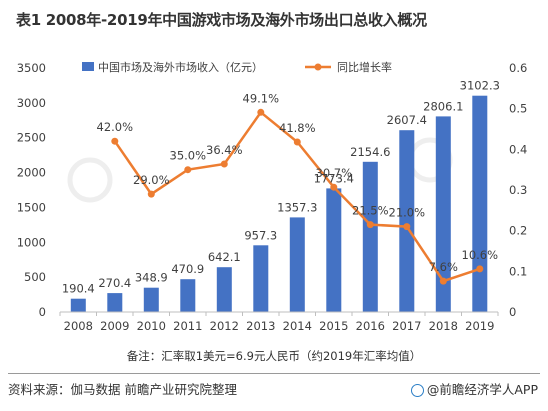 The width and height of the screenshot is (548, 411). Describe the element at coordinates (443, 267) in the screenshot. I see `growth-value-label: 7.6%` at that location.